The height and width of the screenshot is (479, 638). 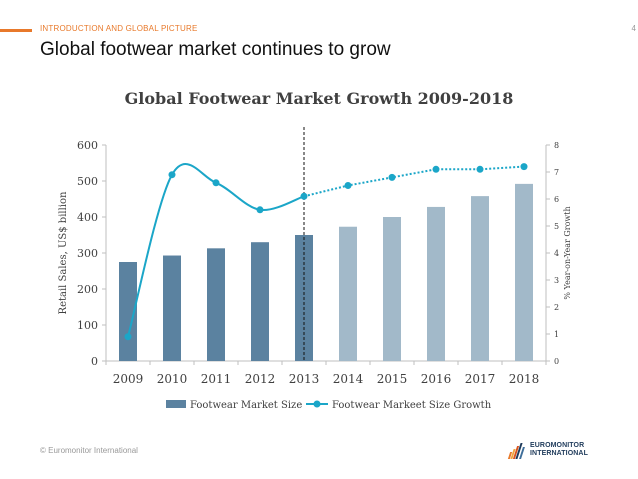 I want to click on euromonitor-logo: EUROMONITOR INTERNATIONAL, so click(x=559, y=451).